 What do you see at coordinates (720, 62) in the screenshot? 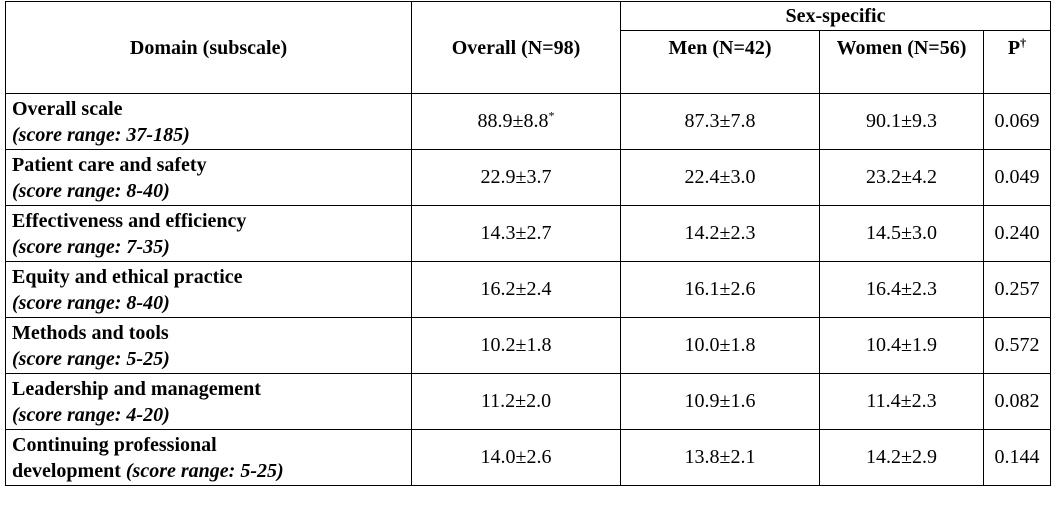
I see `header-men: Men (N=42)` at bounding box center [720, 62].